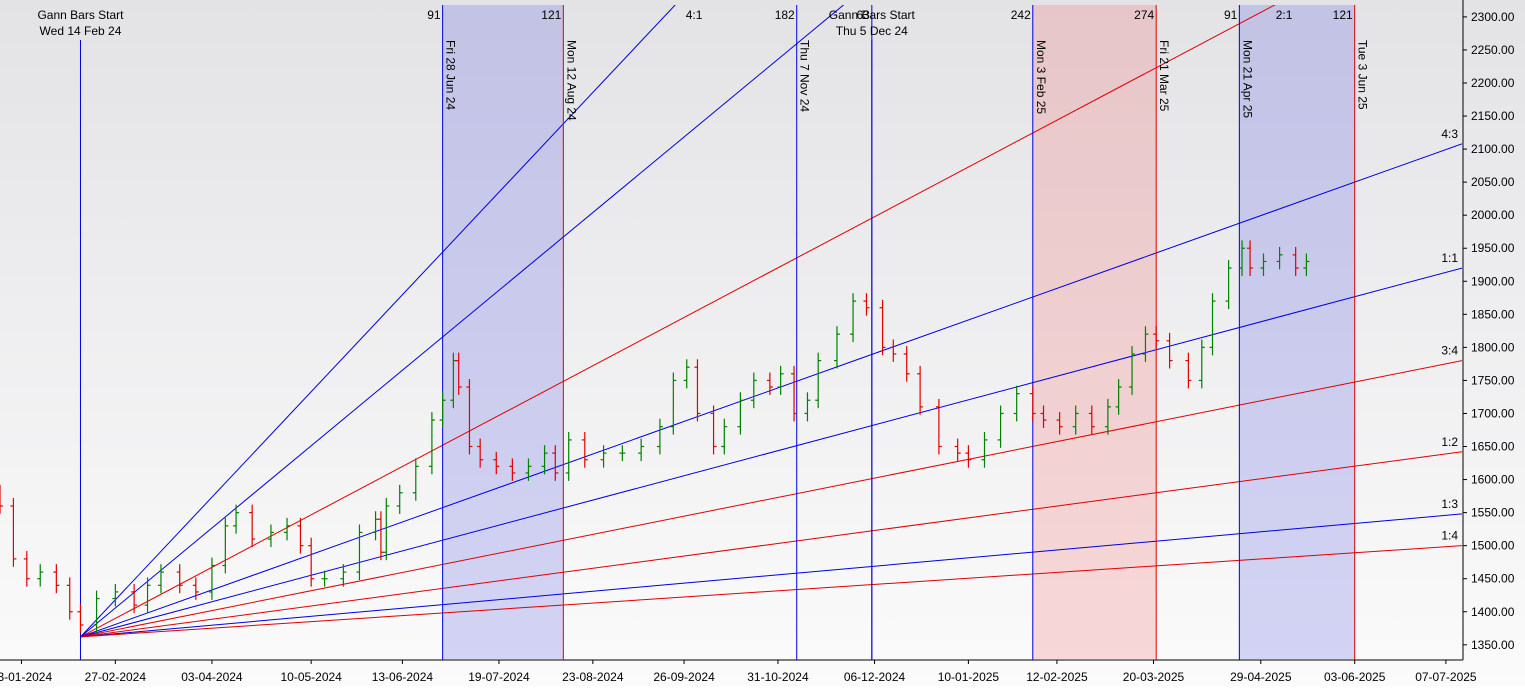 This screenshot has width=1525, height=691. I want to click on y-tick-label: 2300.00, so click(1493, 17).